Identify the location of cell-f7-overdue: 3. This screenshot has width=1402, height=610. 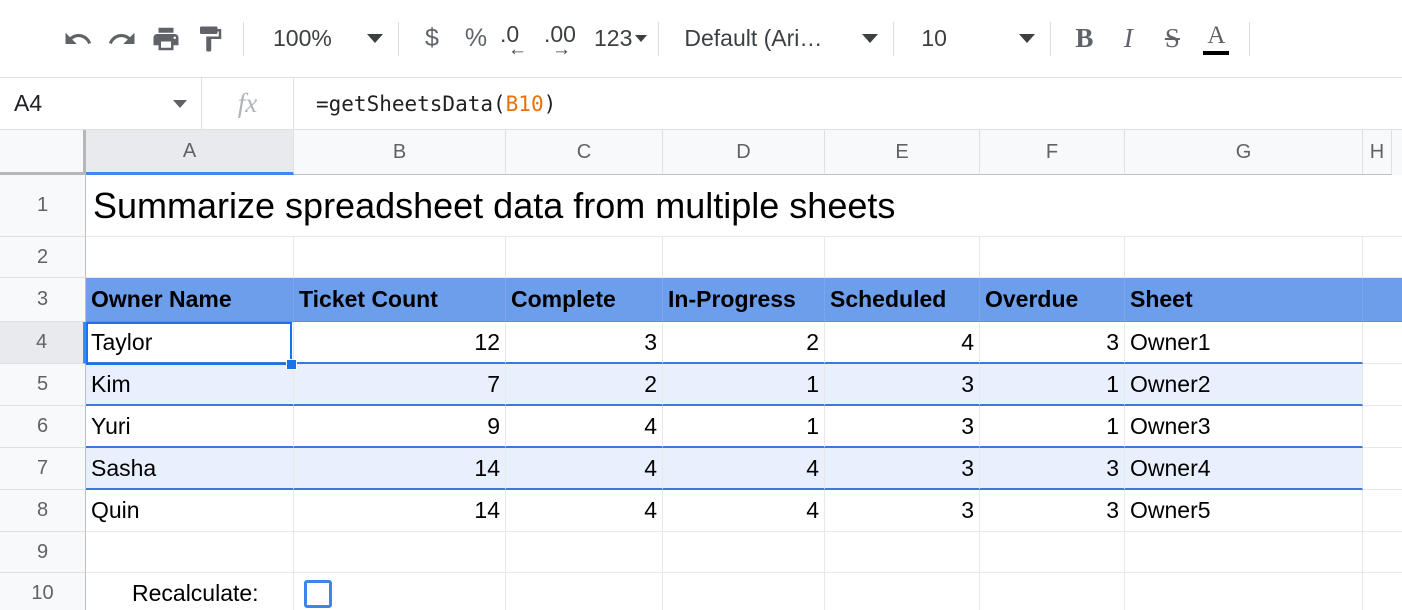
(1052, 469).